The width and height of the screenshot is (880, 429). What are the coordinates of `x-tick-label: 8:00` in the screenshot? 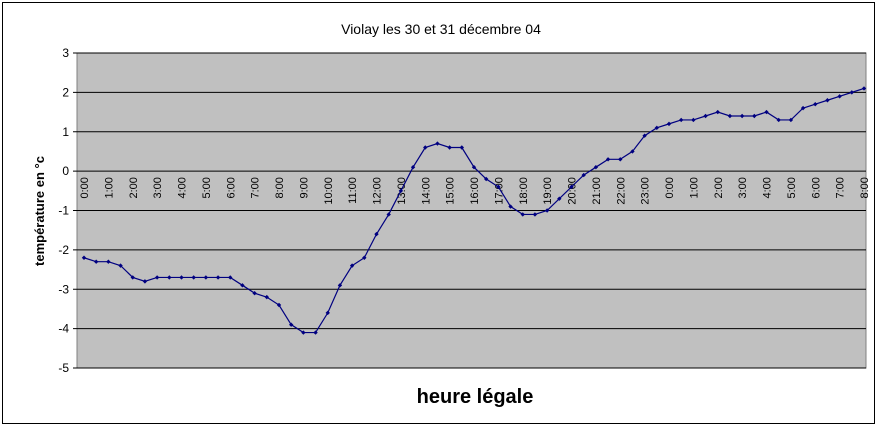 It's located at (280, 187).